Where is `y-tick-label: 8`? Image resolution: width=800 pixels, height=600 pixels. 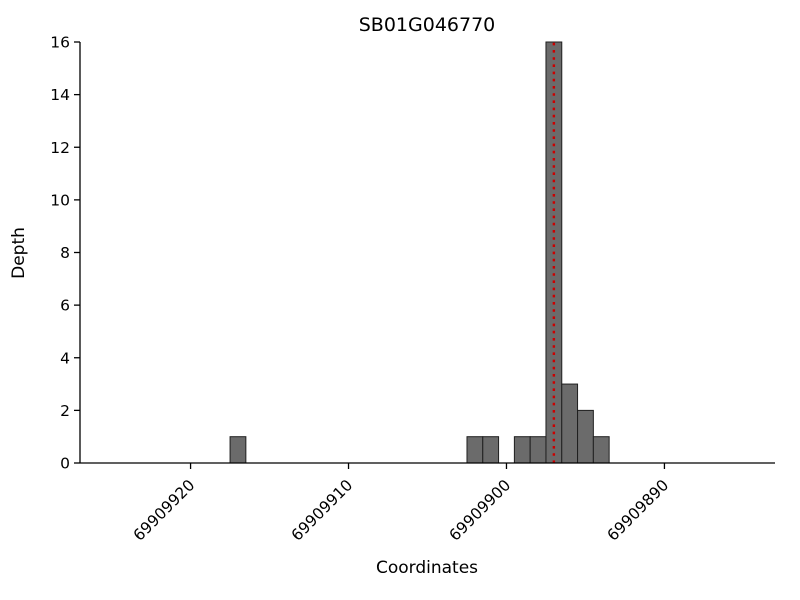
y-tick-label: 8 is located at coordinates (65, 253).